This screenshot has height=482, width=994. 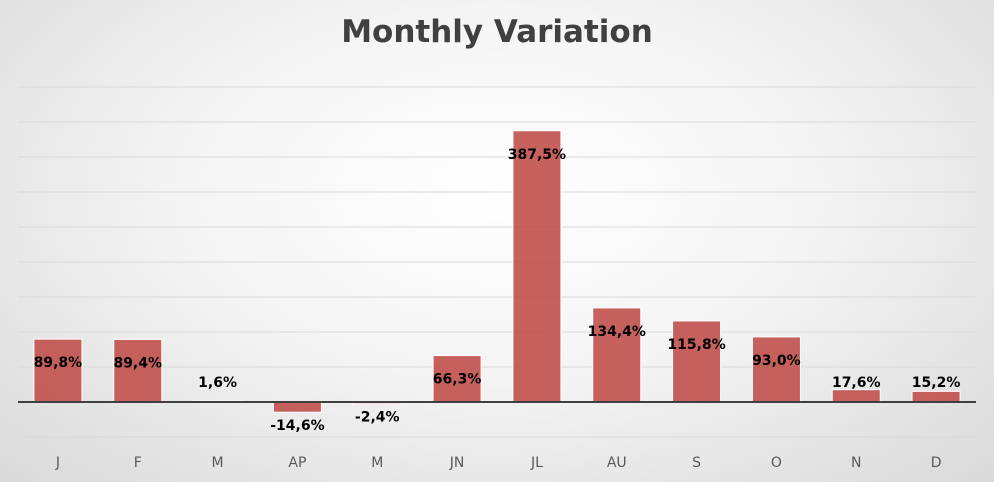 I want to click on data-label: -14,6%, so click(x=297, y=426).